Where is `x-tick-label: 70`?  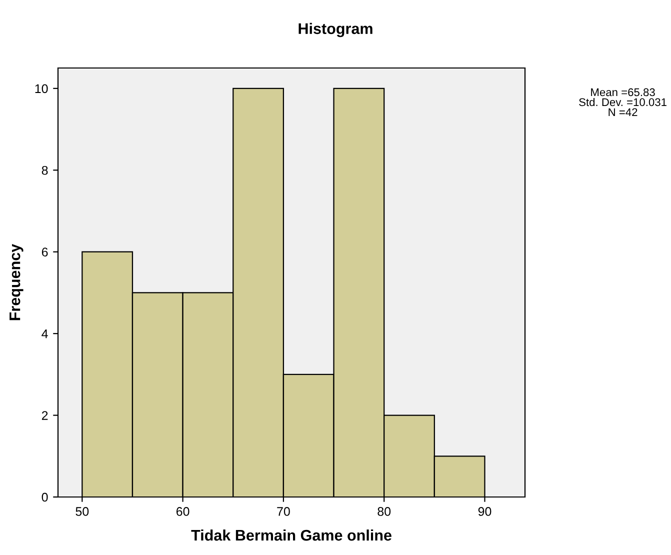
x-tick-label: 70 is located at coordinates (283, 511).